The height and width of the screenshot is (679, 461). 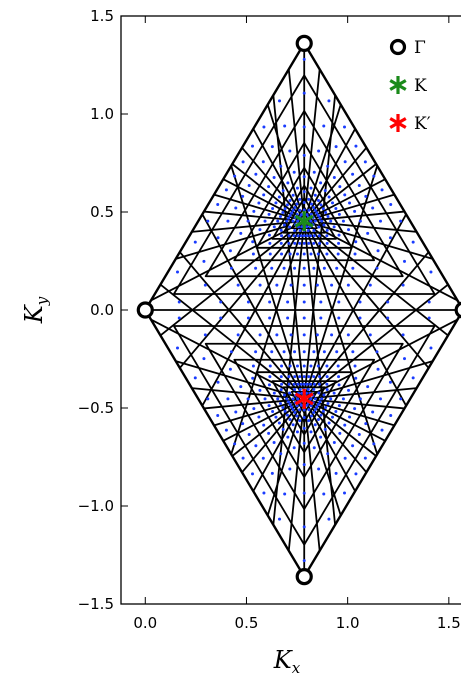 What do you see at coordinates (398, 85) in the screenshot?
I see `legend-k-marker` at bounding box center [398, 85].